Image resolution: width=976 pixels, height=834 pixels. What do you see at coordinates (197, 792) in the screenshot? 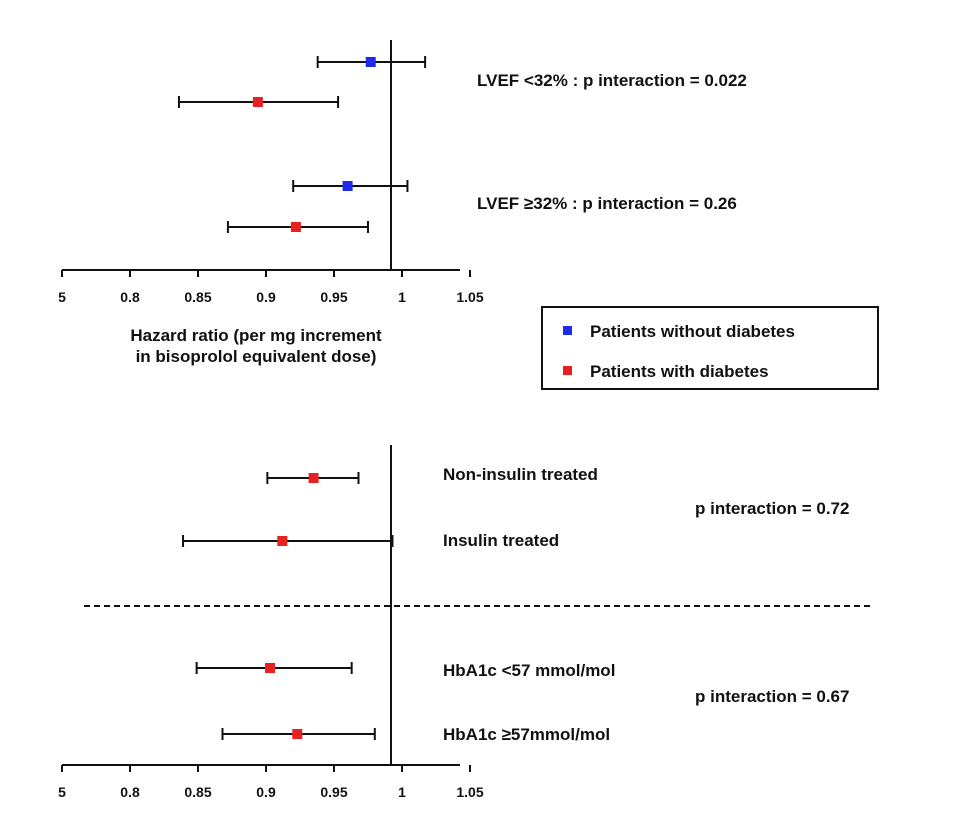
I see `bottom-tick-label: 0.85` at bounding box center [197, 792].